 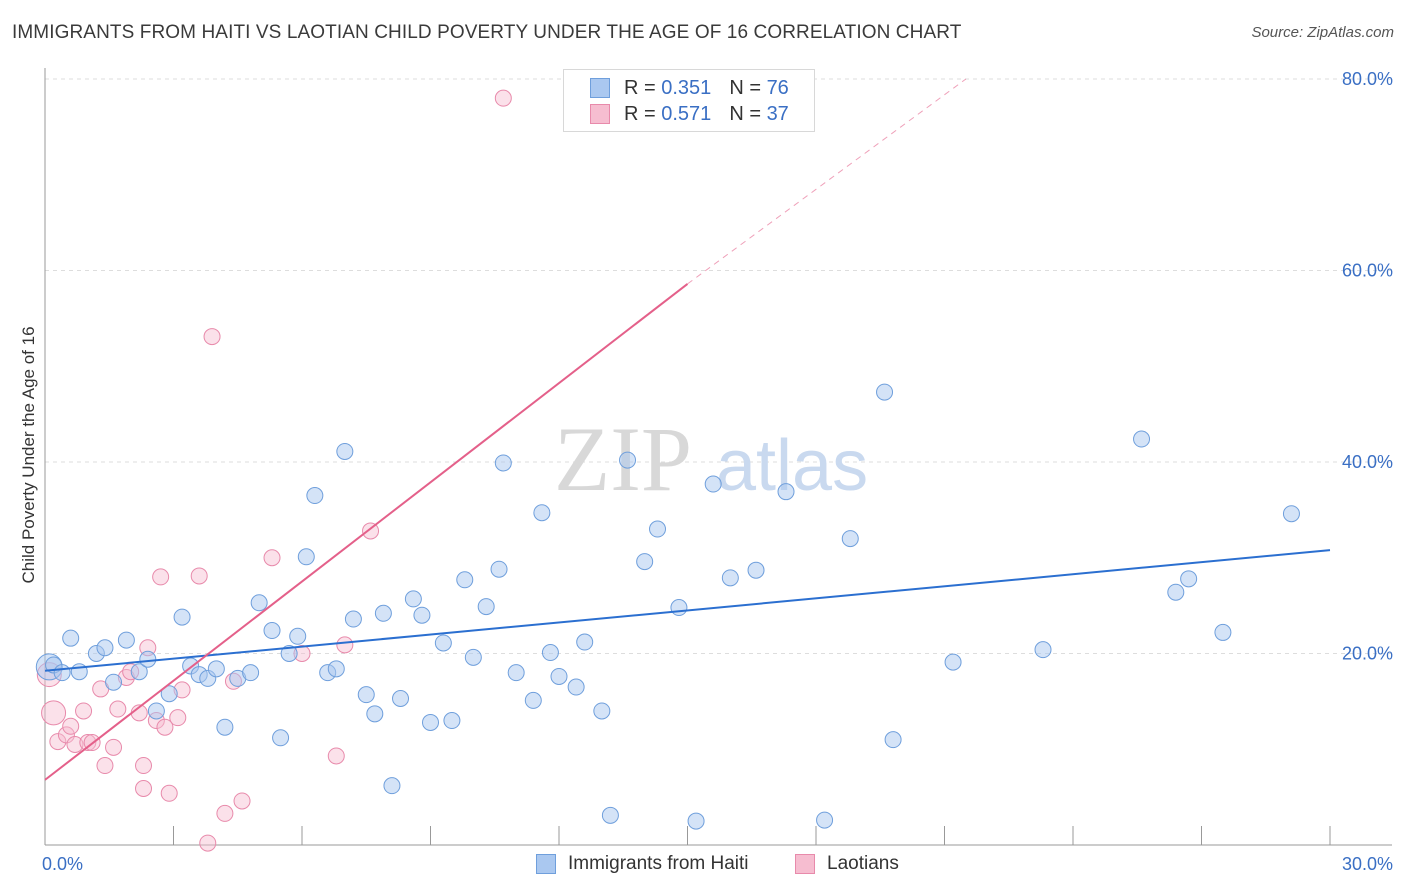 What do you see at coordinates (600, 114) in the screenshot?
I see `laos-swatch` at bounding box center [600, 114].